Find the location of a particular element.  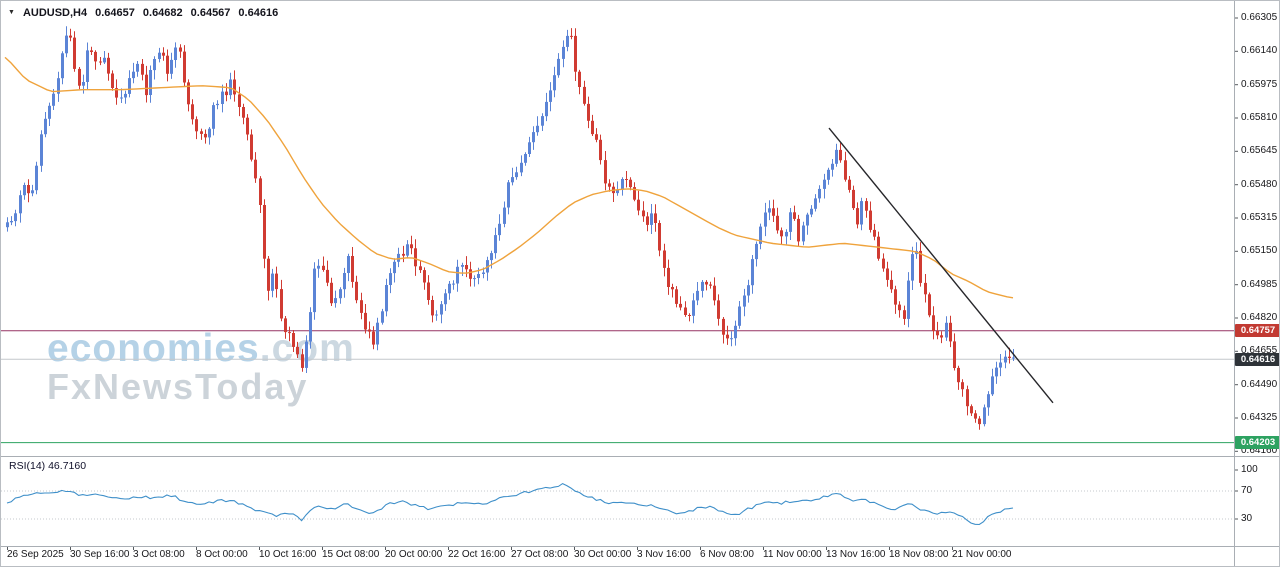

time-axis-label: 30 Sep 16:00 is located at coordinates (100, 554).